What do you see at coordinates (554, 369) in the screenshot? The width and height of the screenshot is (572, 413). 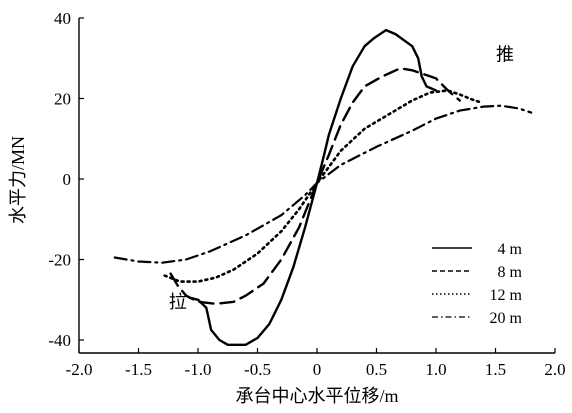 I see `x-tick-label: 2.0` at bounding box center [554, 369].